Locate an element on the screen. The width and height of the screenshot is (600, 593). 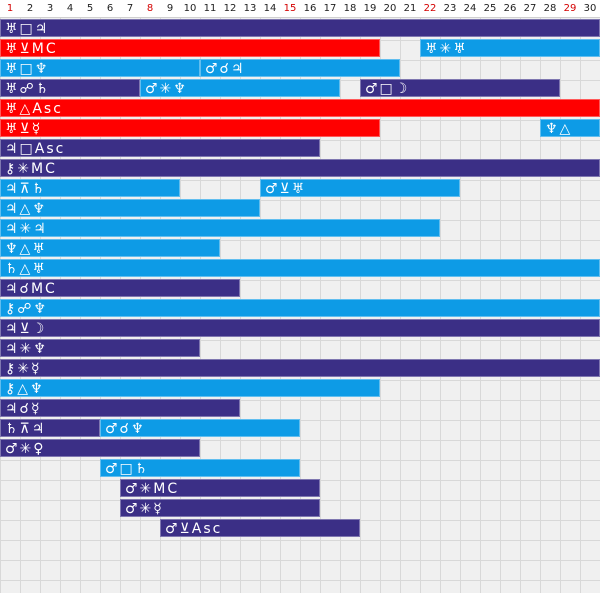
transit-bar: ⚷△♆ is located at coordinates (190, 388).